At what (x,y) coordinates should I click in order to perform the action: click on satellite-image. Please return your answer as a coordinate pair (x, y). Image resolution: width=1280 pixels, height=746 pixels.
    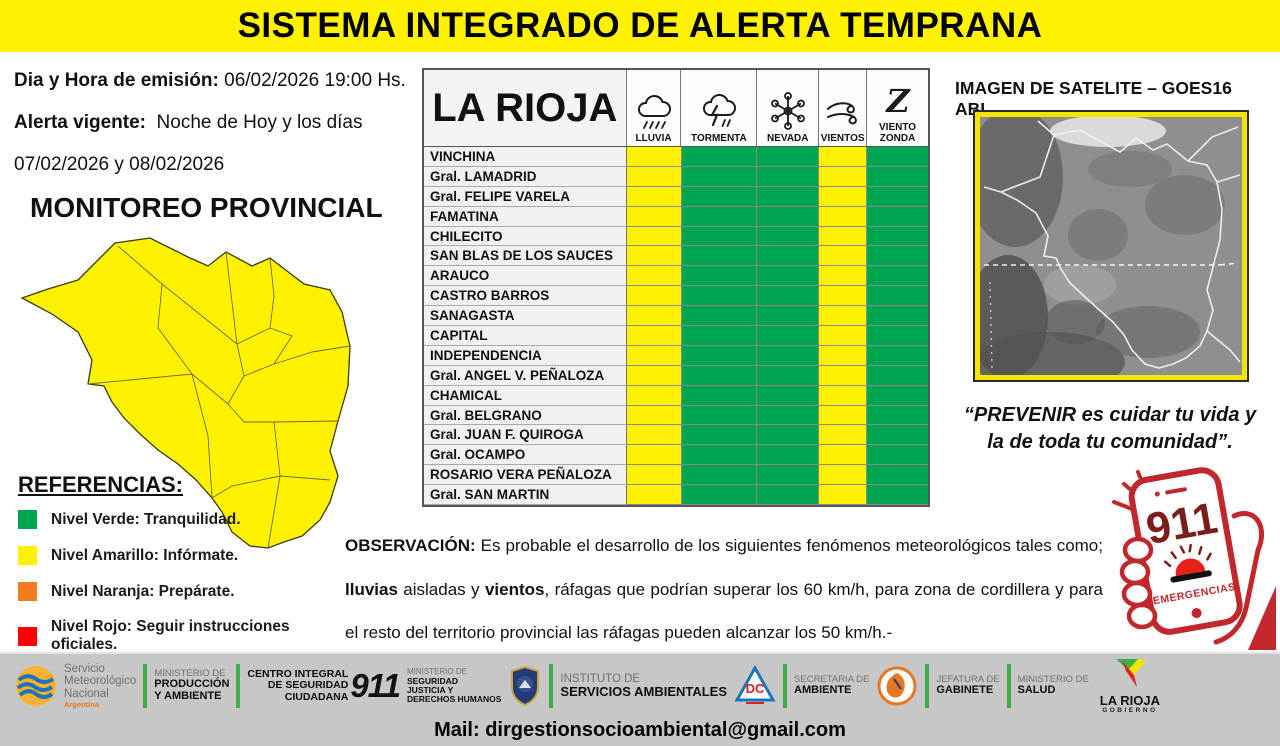
    Looking at the image, I should click on (1108, 249).